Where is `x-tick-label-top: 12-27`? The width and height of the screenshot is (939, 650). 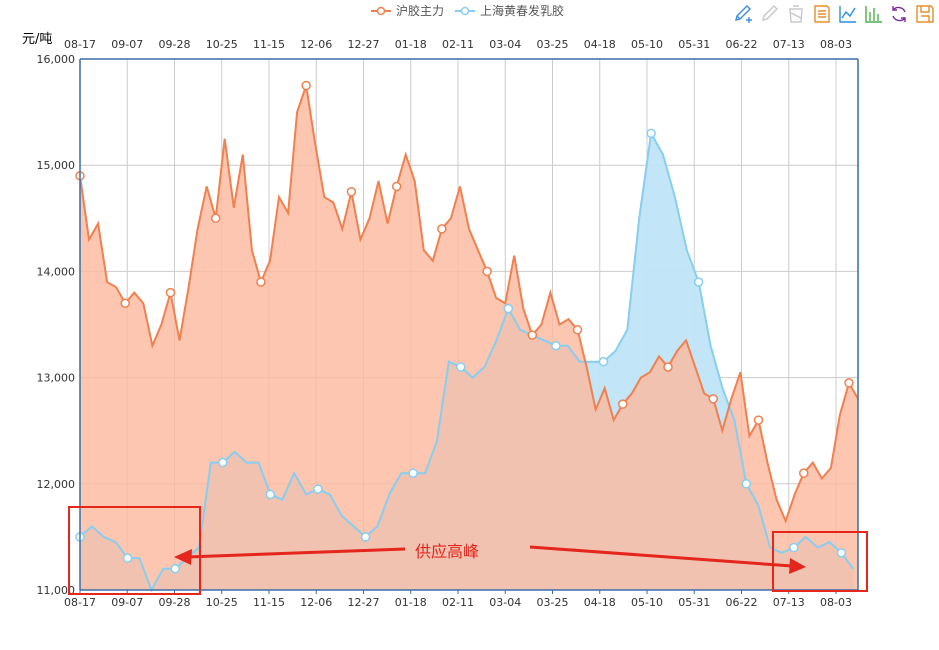 x-tick-label-top: 12-27 is located at coordinates (364, 44).